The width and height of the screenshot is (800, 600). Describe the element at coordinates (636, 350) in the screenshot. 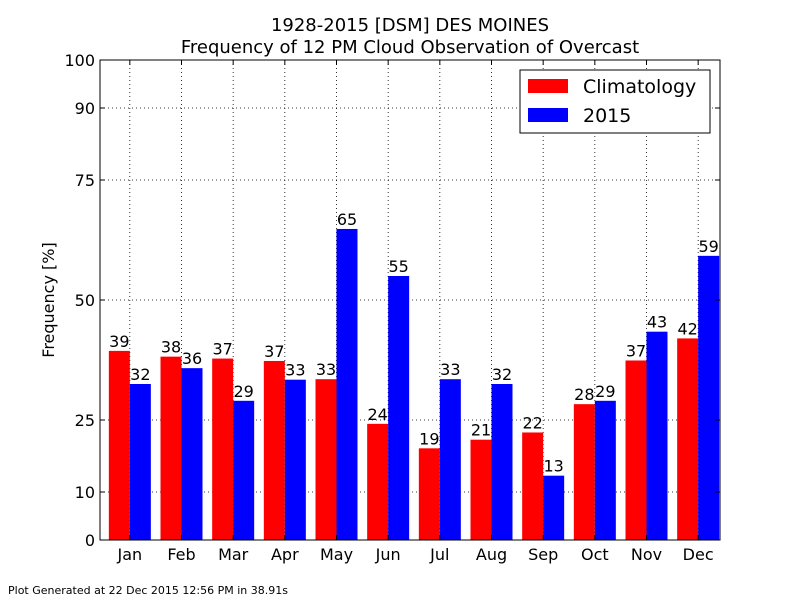

I see `data-label-climatology-nov: 37` at that location.